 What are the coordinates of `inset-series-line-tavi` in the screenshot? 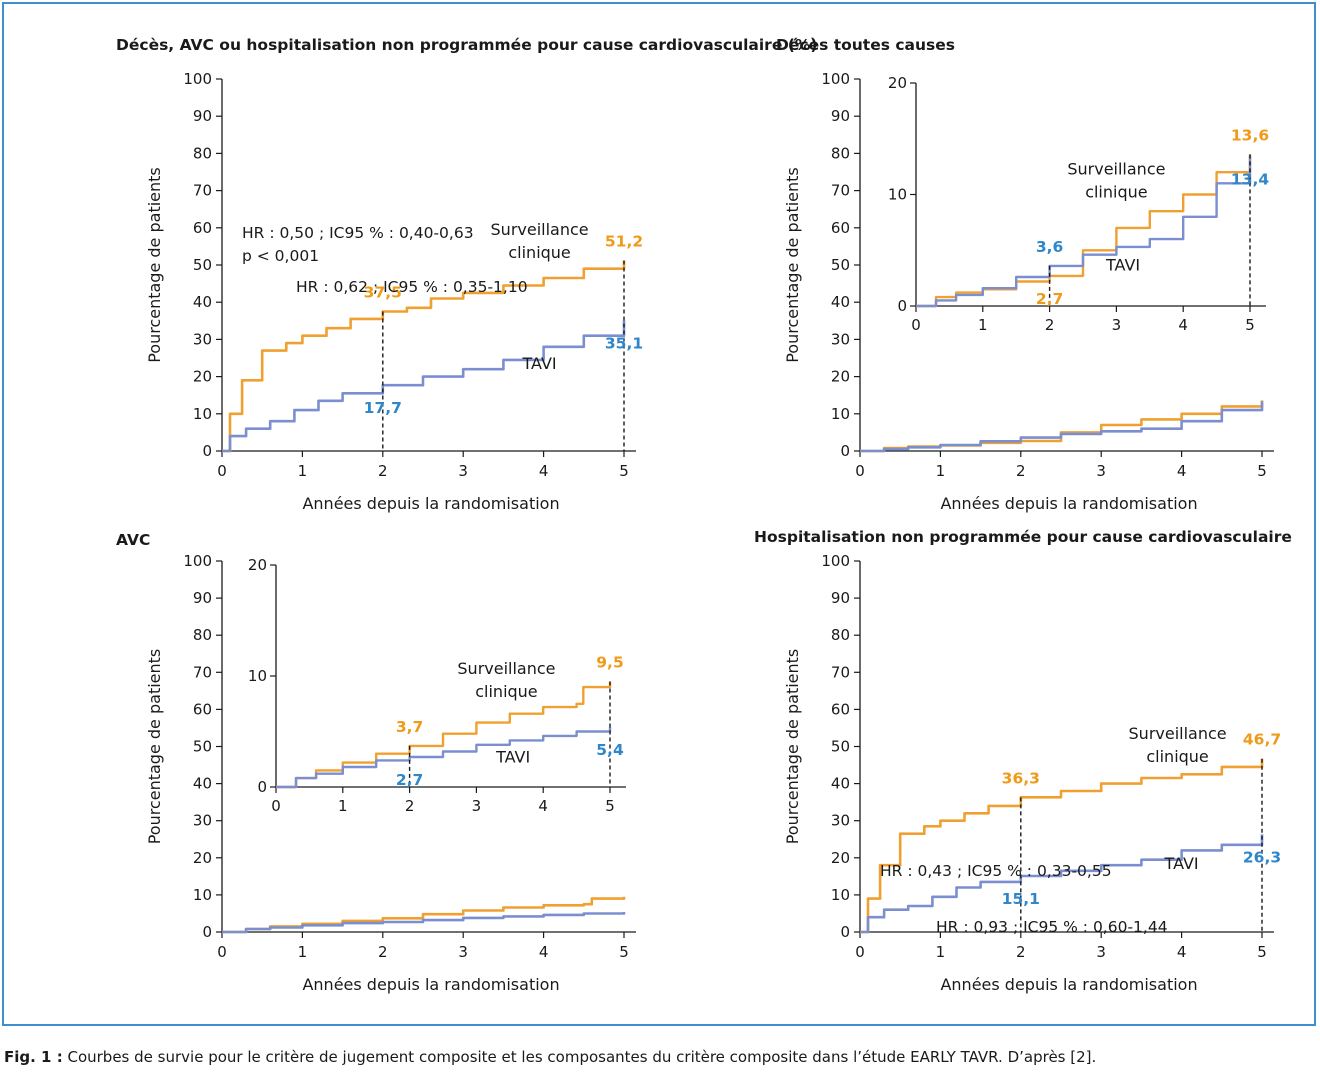 It's located at (1084, 232).